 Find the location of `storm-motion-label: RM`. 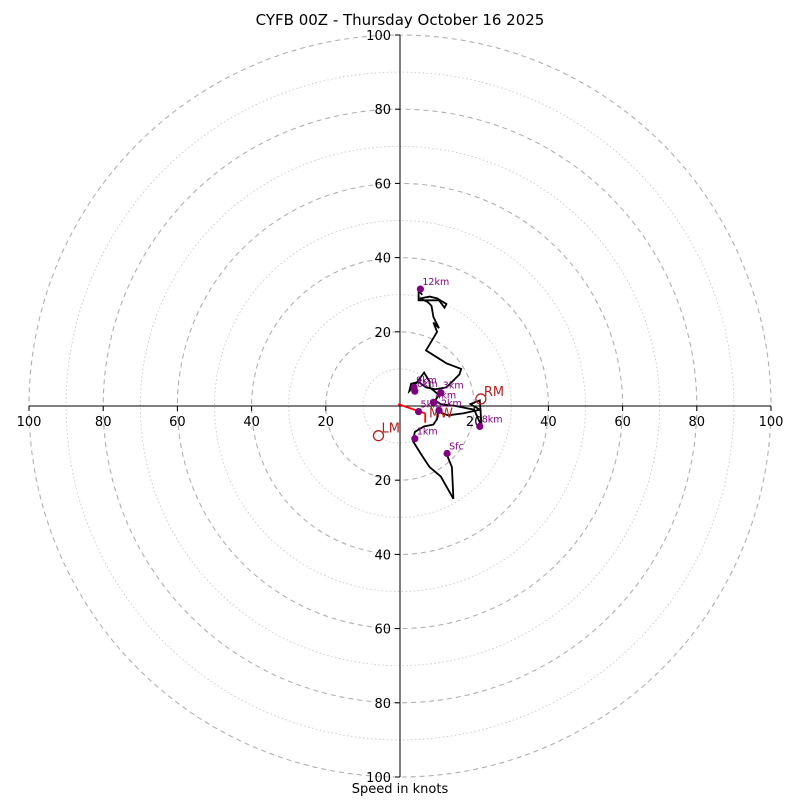

storm-motion-label: RM is located at coordinates (494, 392).